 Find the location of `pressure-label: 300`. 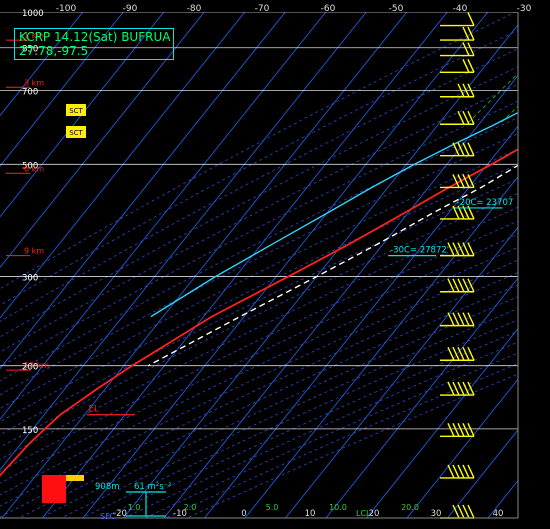

pressure-label: 300 is located at coordinates (30, 279).